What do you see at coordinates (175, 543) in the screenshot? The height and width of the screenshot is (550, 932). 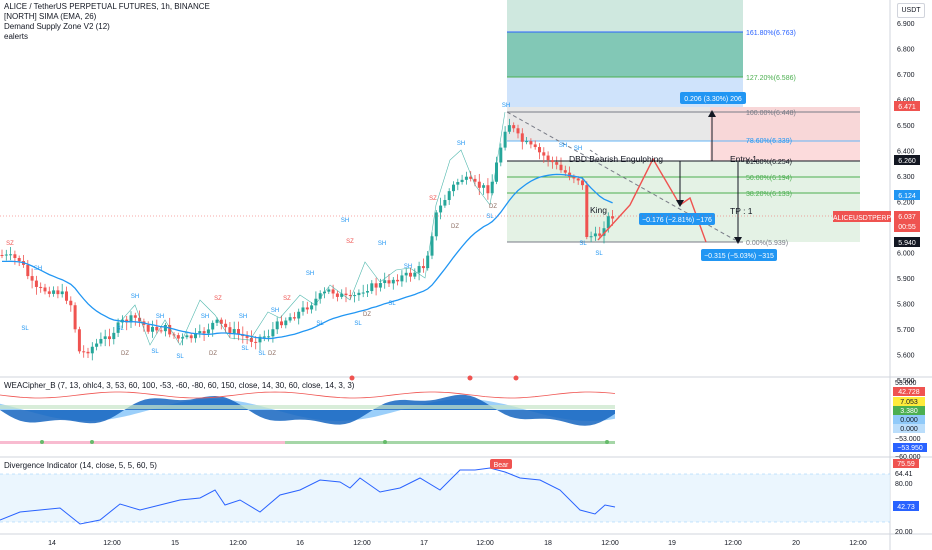 I see `time-axis-label: 15` at bounding box center [175, 543].